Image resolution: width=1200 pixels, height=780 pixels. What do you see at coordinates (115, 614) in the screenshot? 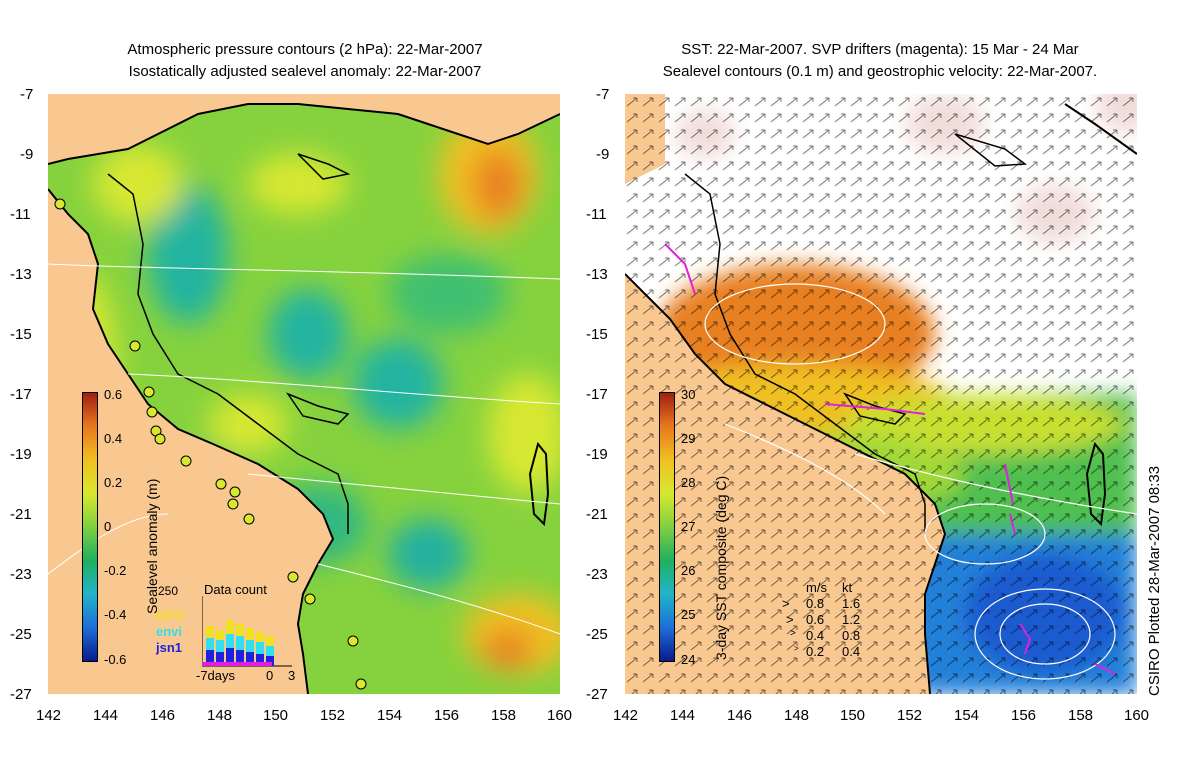
I see `sla-colorbar-tick-5: -0.4` at bounding box center [115, 614].